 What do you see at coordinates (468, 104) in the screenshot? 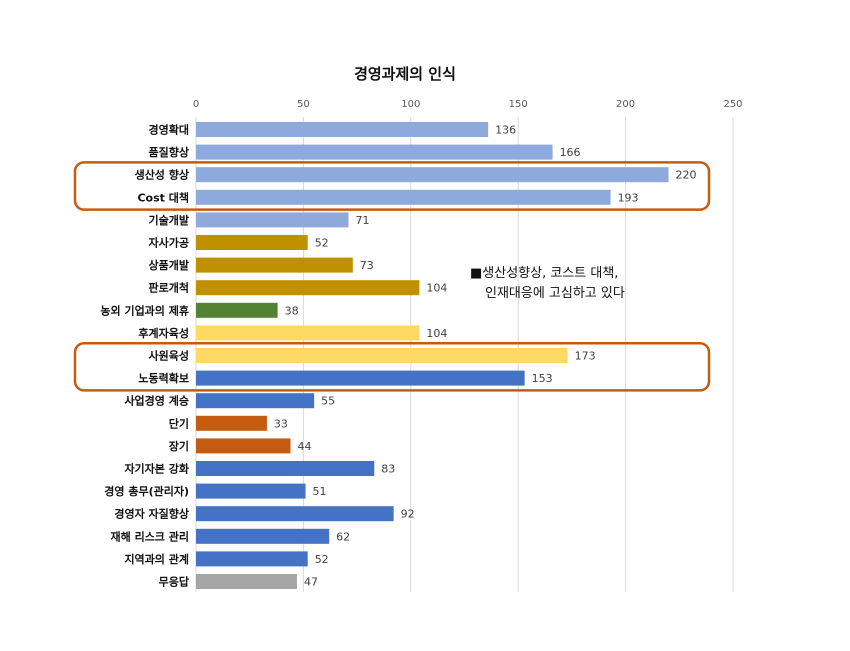
I see `x-axis-ticks: 0 50 100 150 200 250` at bounding box center [468, 104].